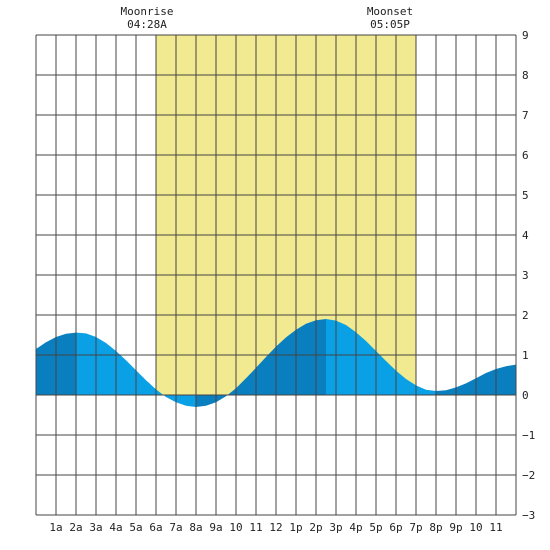 The image size is (550, 550). I want to click on x-tick-label: 8a, so click(195, 527).